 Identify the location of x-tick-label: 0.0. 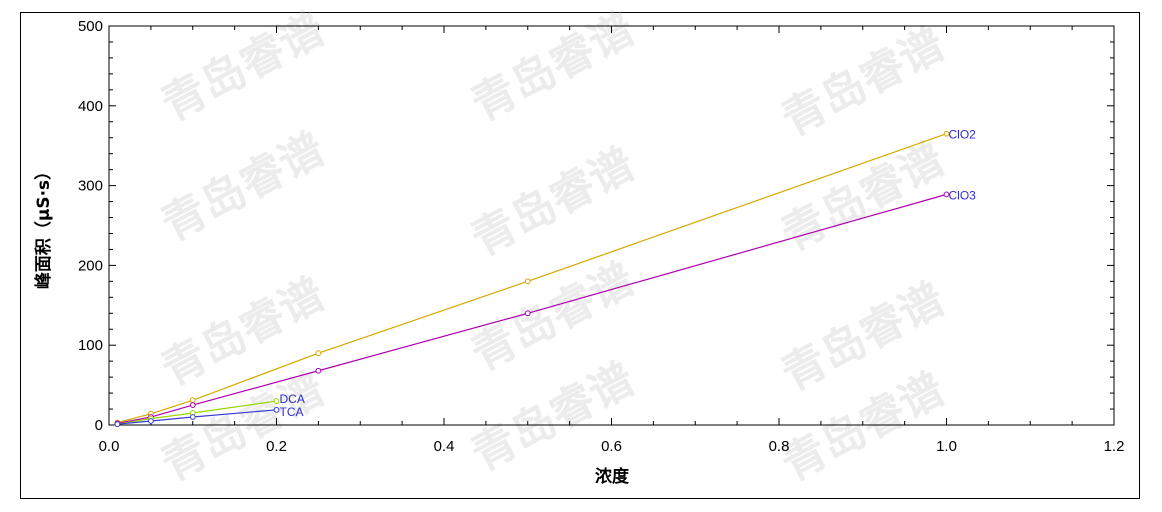
(109, 446).